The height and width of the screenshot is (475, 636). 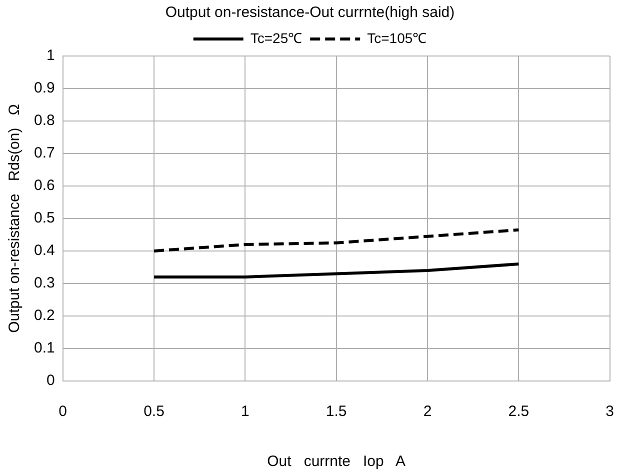 I want to click on y-tick-label: 0.1, so click(x=44, y=348).